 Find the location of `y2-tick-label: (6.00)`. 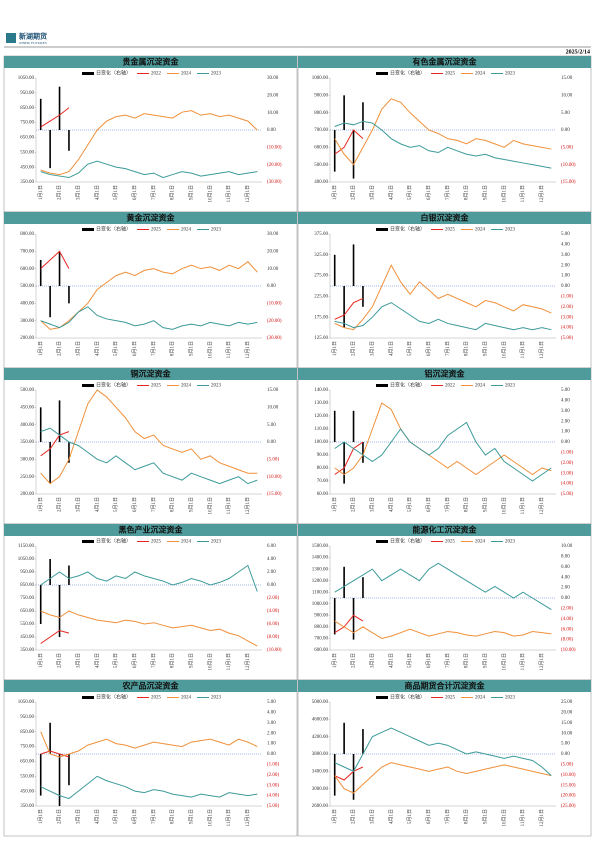

y2-tick-label: (6.00) is located at coordinates (273, 624).